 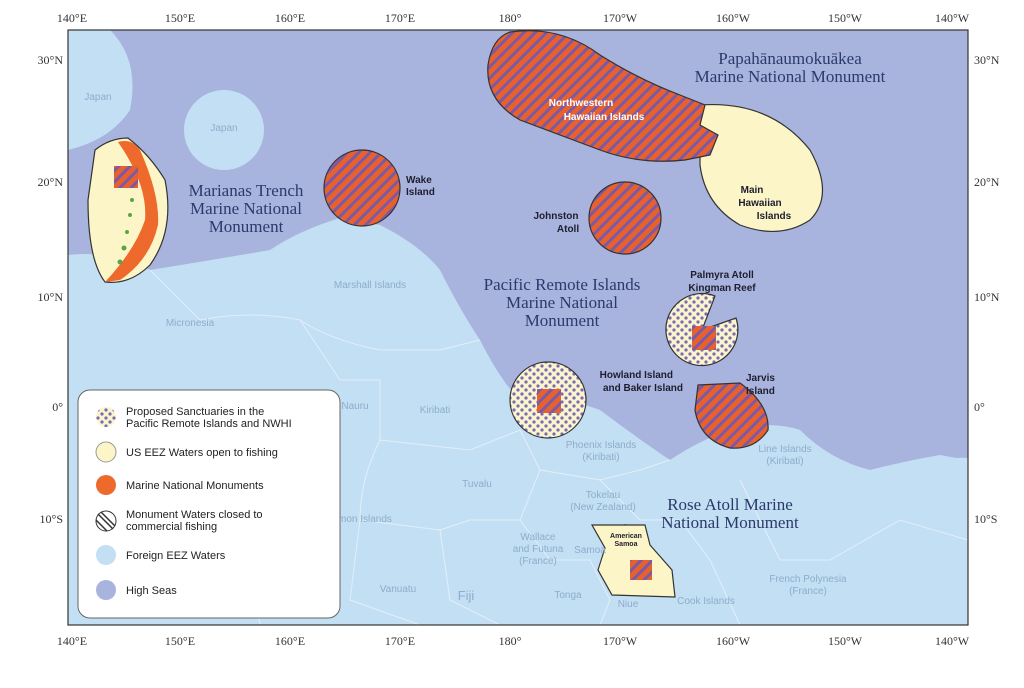 I want to click on region-label: Niue, so click(x=628, y=604).